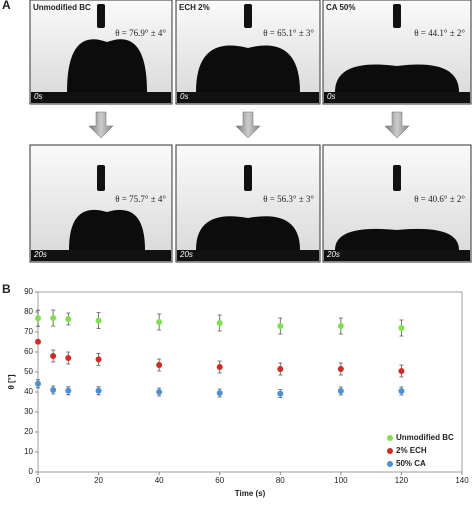 The height and width of the screenshot is (514, 474). Describe the element at coordinates (28, 291) in the screenshot. I see `y-tick-label: 90` at that location.